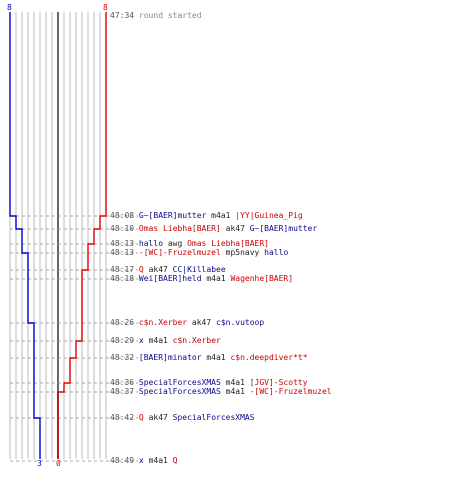 This screenshot has width=450, height=500. I want to click on event-timestamp: 48:42, so click(122, 417).